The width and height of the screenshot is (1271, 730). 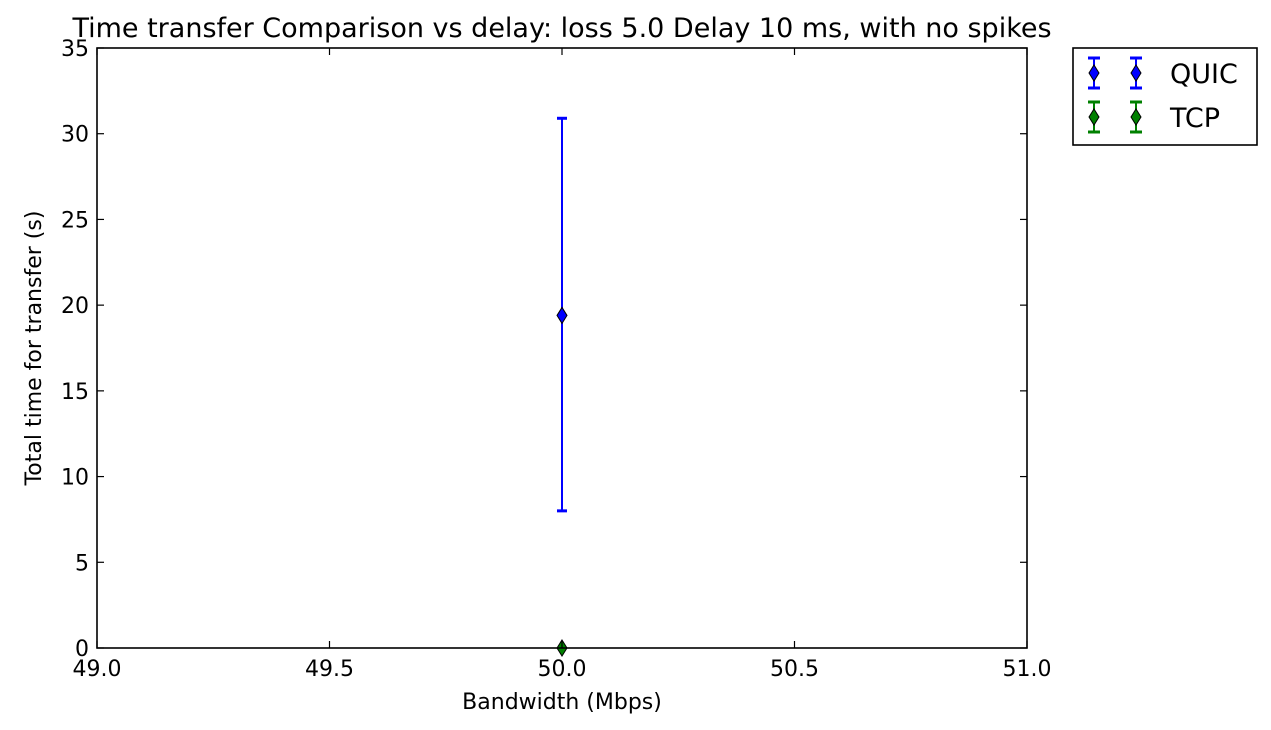 I want to click on quic-legend-label: QUIC, so click(x=1204, y=74).